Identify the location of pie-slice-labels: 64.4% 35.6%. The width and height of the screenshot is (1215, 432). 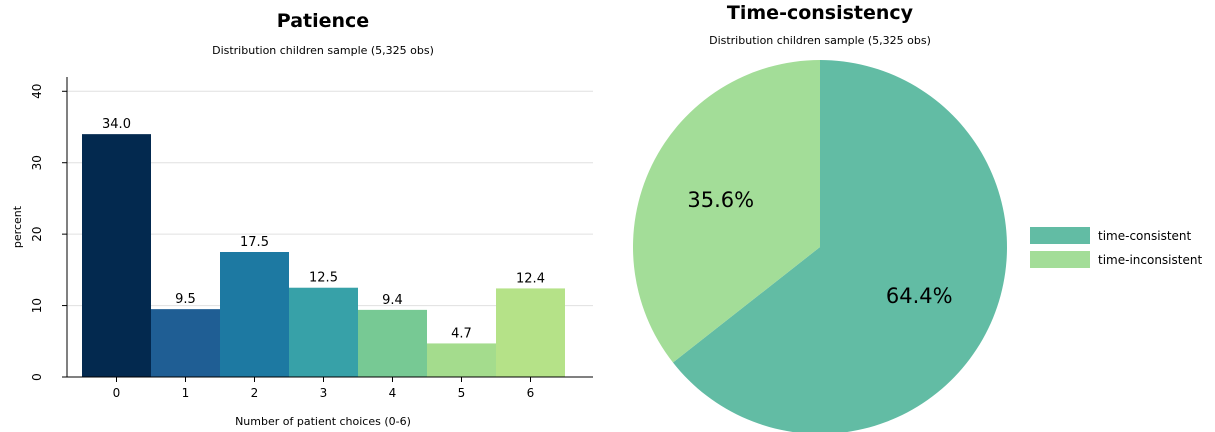
(819, 248).